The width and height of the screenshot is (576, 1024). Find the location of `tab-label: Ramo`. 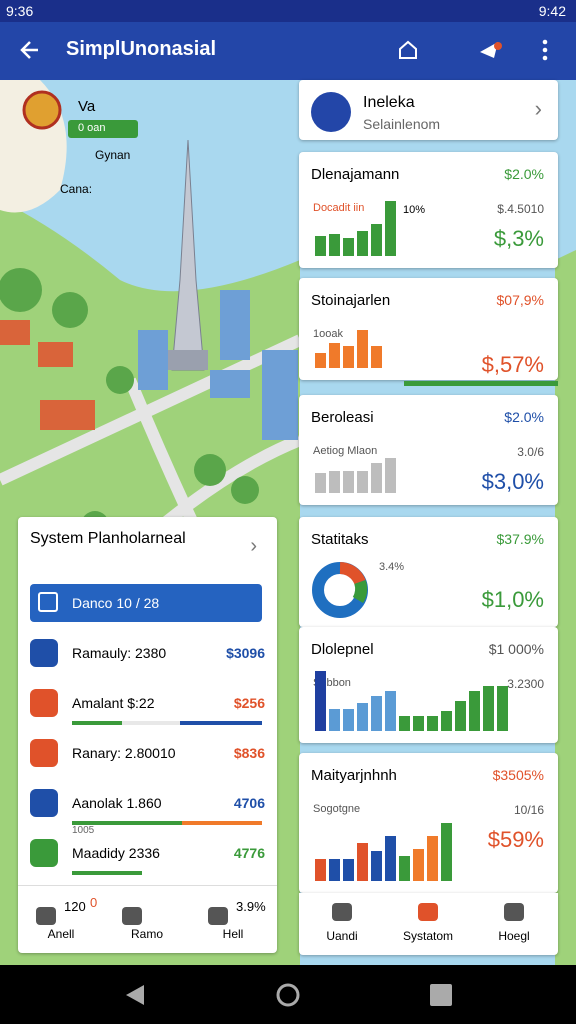

tab-label: Ramo is located at coordinates (146, 934).